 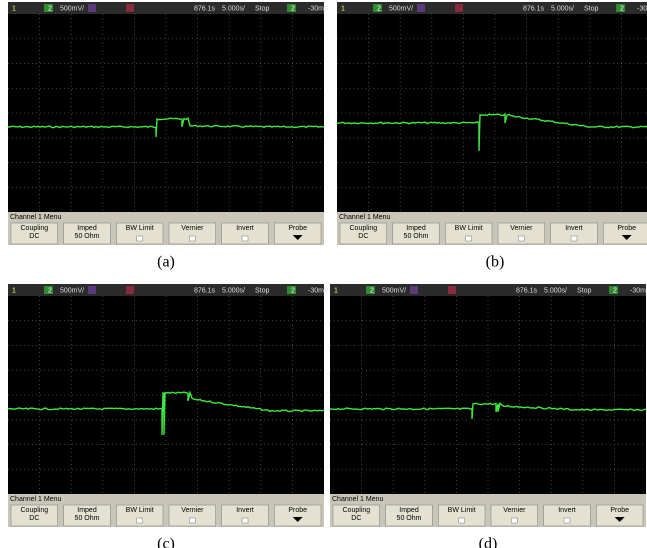 What do you see at coordinates (166, 542) in the screenshot?
I see `caption: (c)` at bounding box center [166, 542].